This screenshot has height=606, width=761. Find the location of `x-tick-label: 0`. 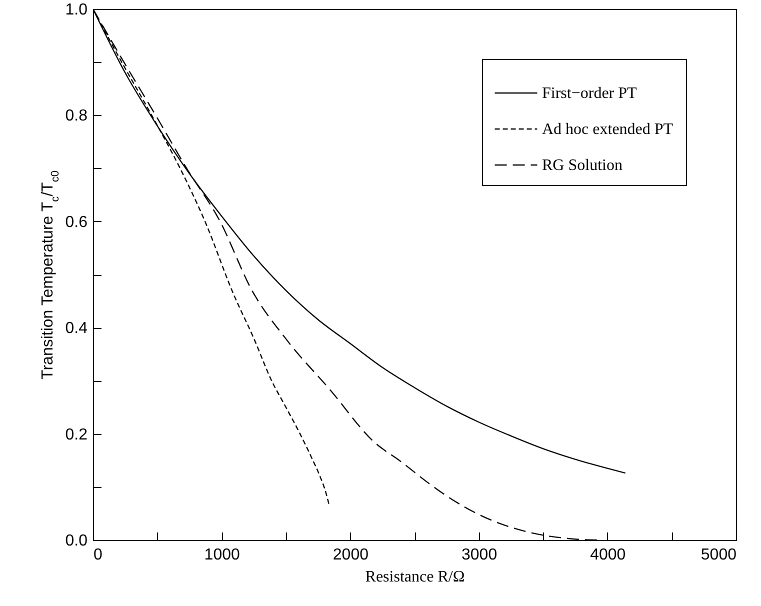

x-tick-label: 0 is located at coordinates (98, 555).